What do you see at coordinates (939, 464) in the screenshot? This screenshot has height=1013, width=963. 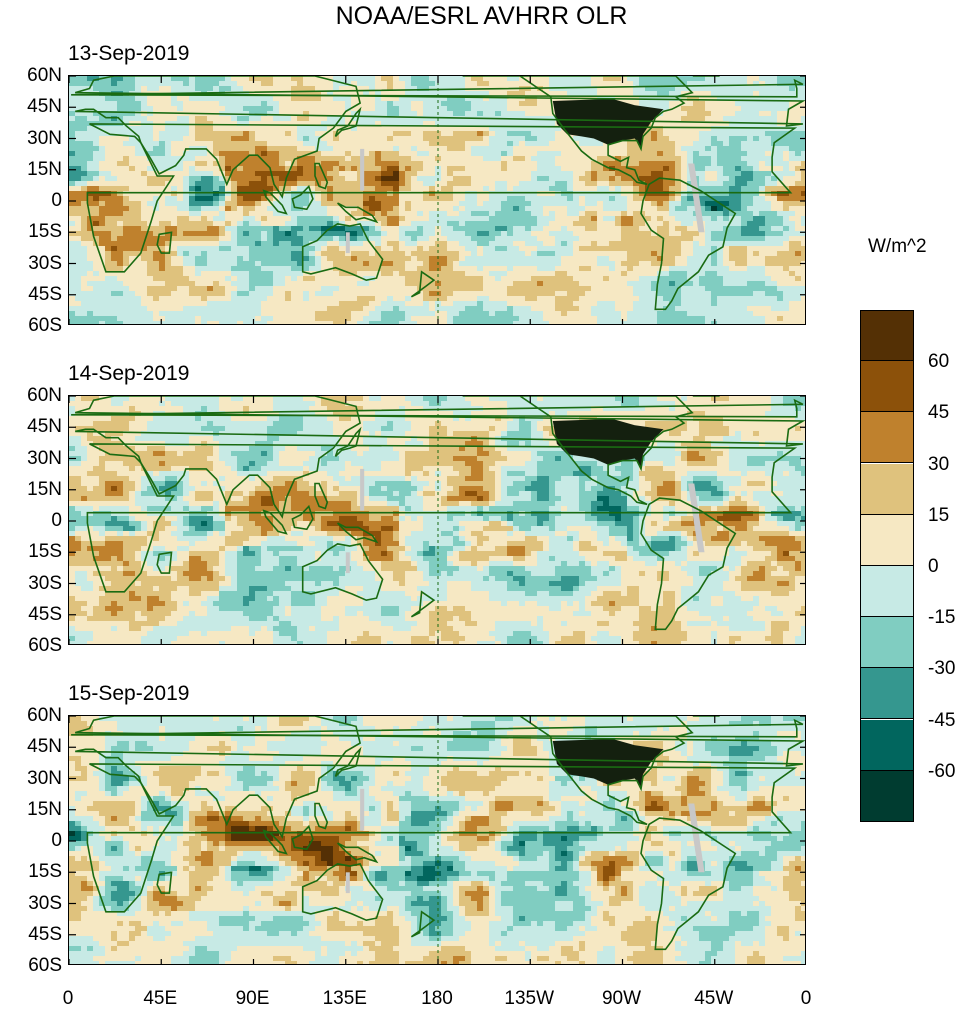 I see `colorbar-tick-label: 30` at bounding box center [939, 464].